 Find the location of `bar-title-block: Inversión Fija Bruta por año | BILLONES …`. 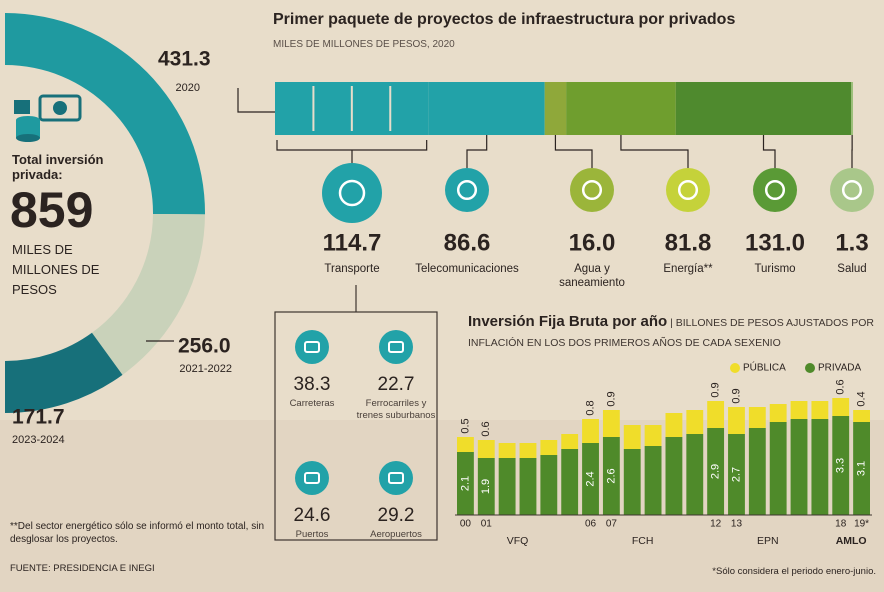

bar-title-block: Inversión Fija Bruta por año | BILLONES … is located at coordinates (671, 331).